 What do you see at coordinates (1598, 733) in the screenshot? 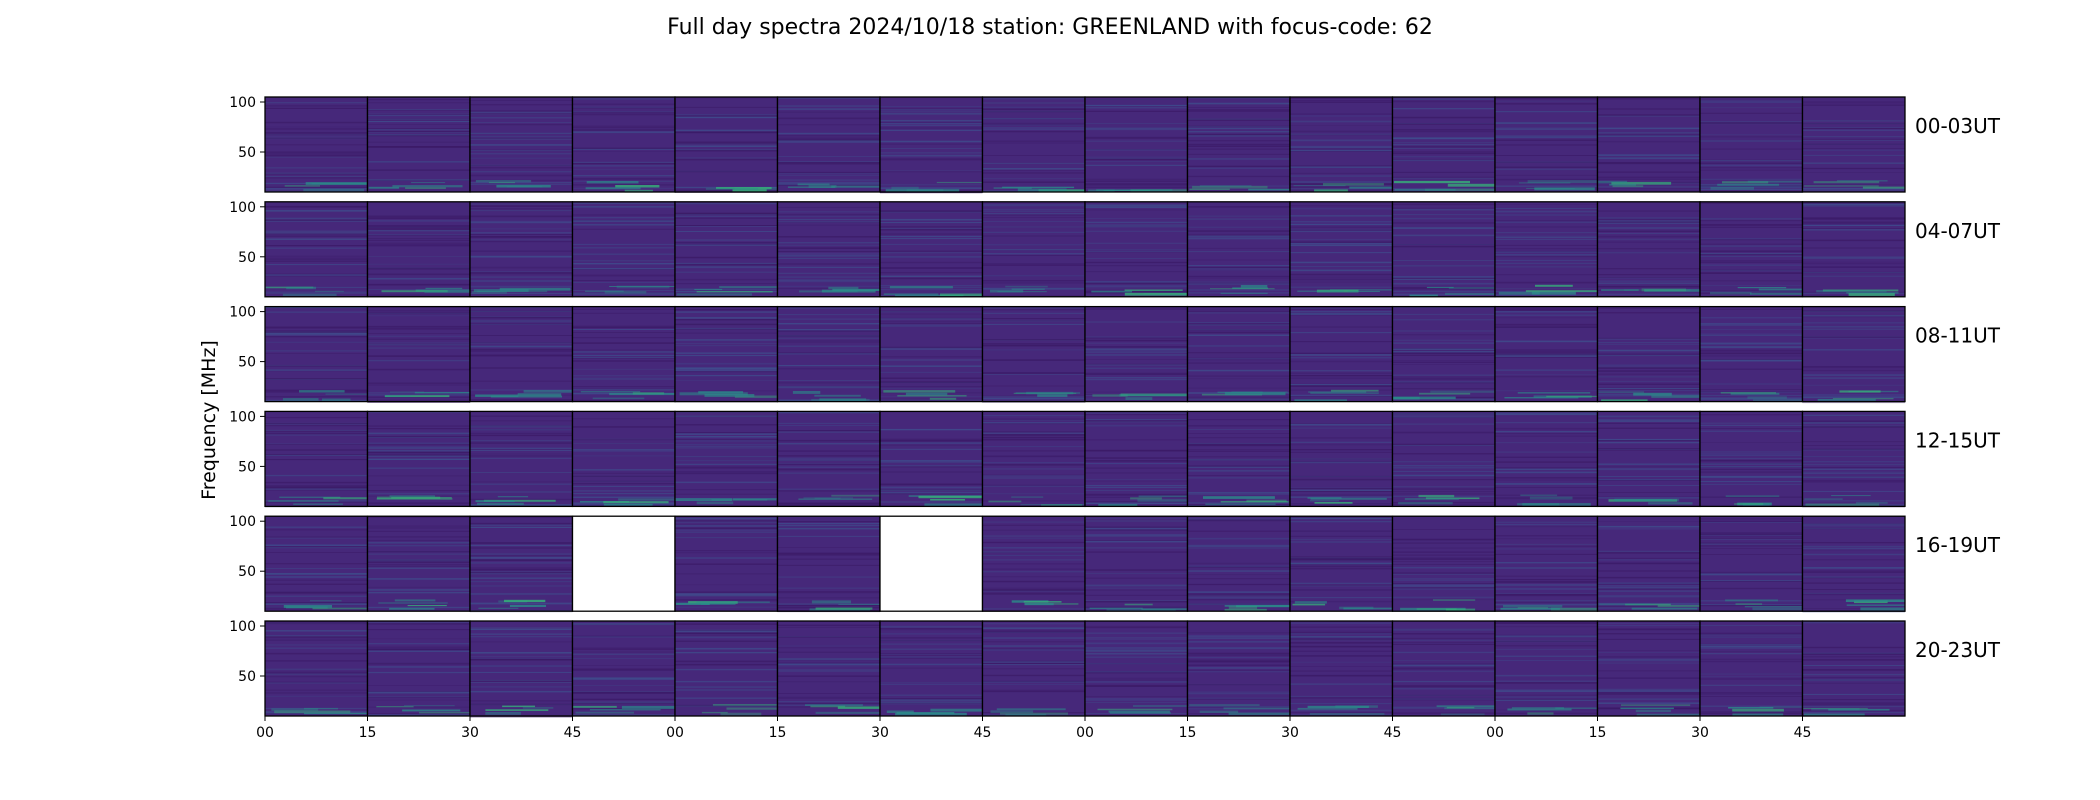
I see `x-tick-label: 15` at bounding box center [1598, 733].